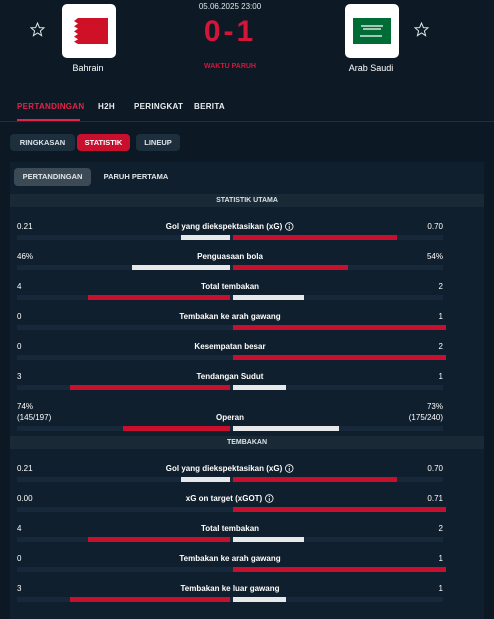 The height and width of the screenshot is (619, 494). What do you see at coordinates (37, 29) in the screenshot?
I see `favorite-home` at bounding box center [37, 29].